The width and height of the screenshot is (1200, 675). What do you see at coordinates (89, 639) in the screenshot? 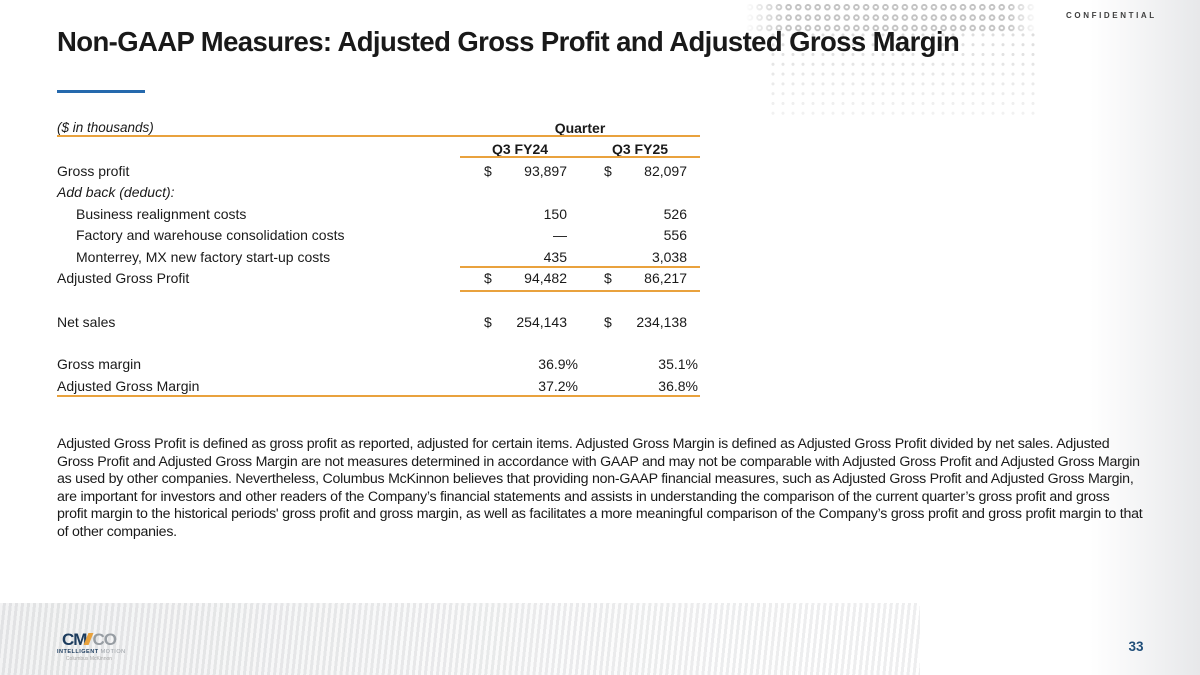
I see `cmco-wordmark: CM CO` at bounding box center [89, 639].